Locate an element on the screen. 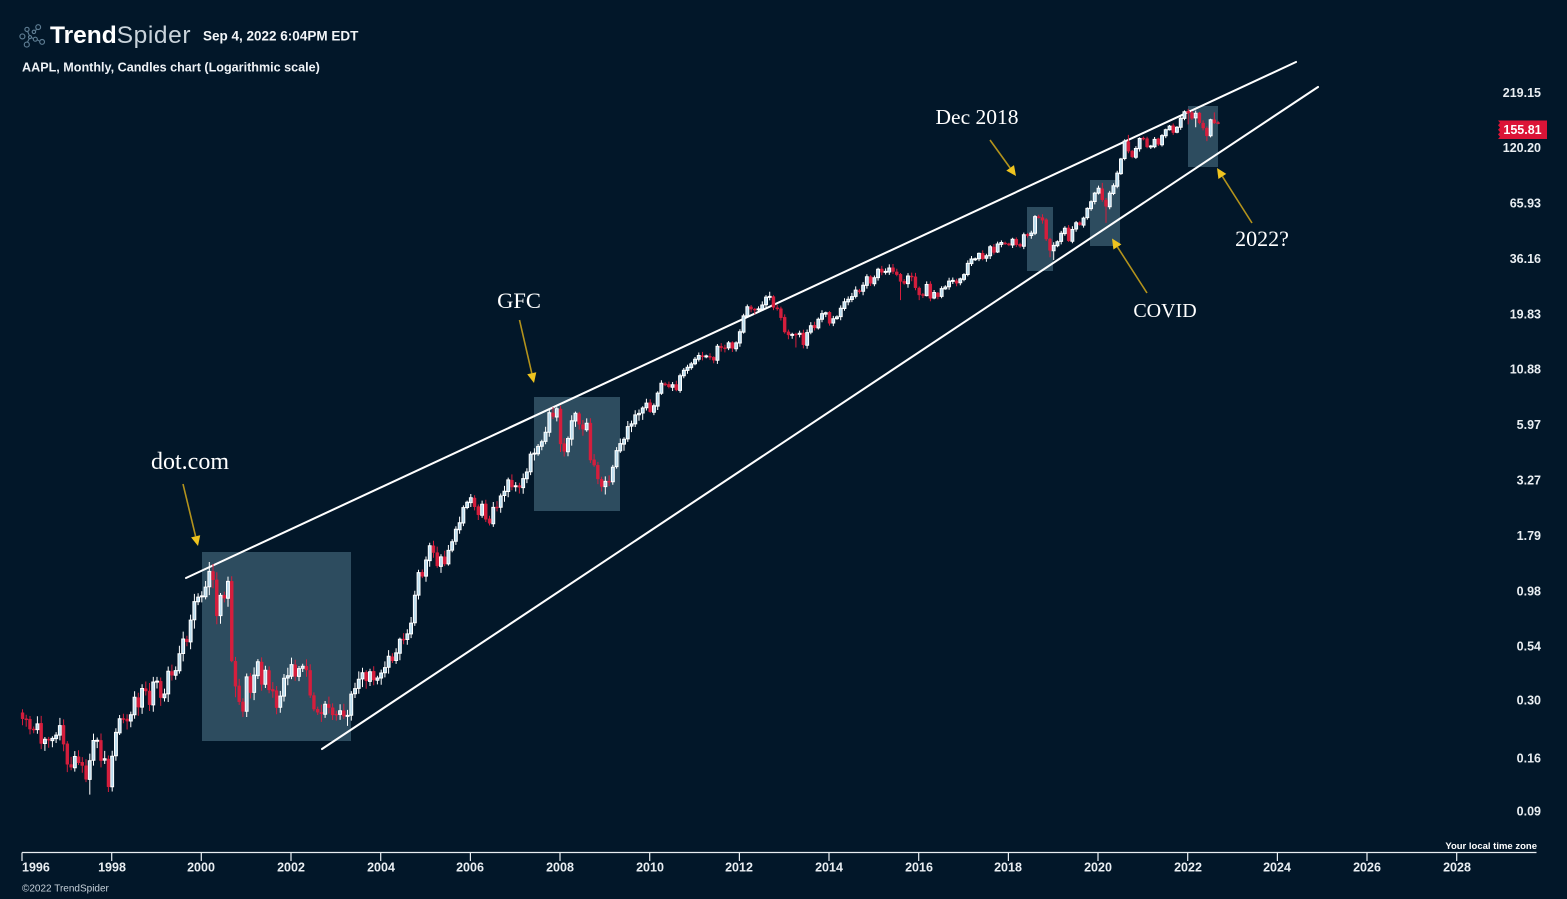 The width and height of the screenshot is (1567, 899). svg-text: 219.15 is located at coordinates (1522, 93).